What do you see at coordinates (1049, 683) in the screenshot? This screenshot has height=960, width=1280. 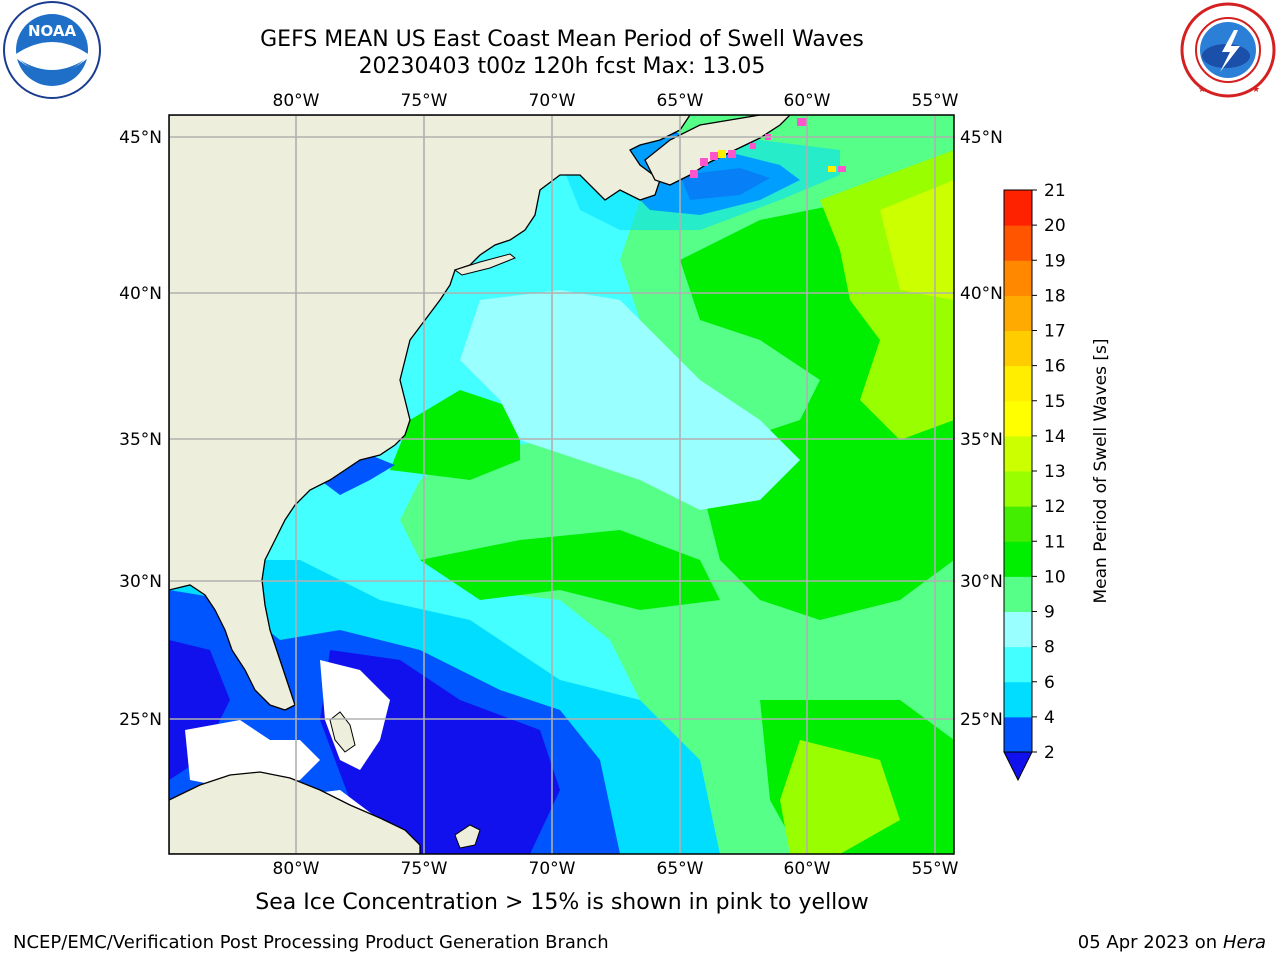 I see `colorbar-tick-label: 6` at bounding box center [1049, 683].